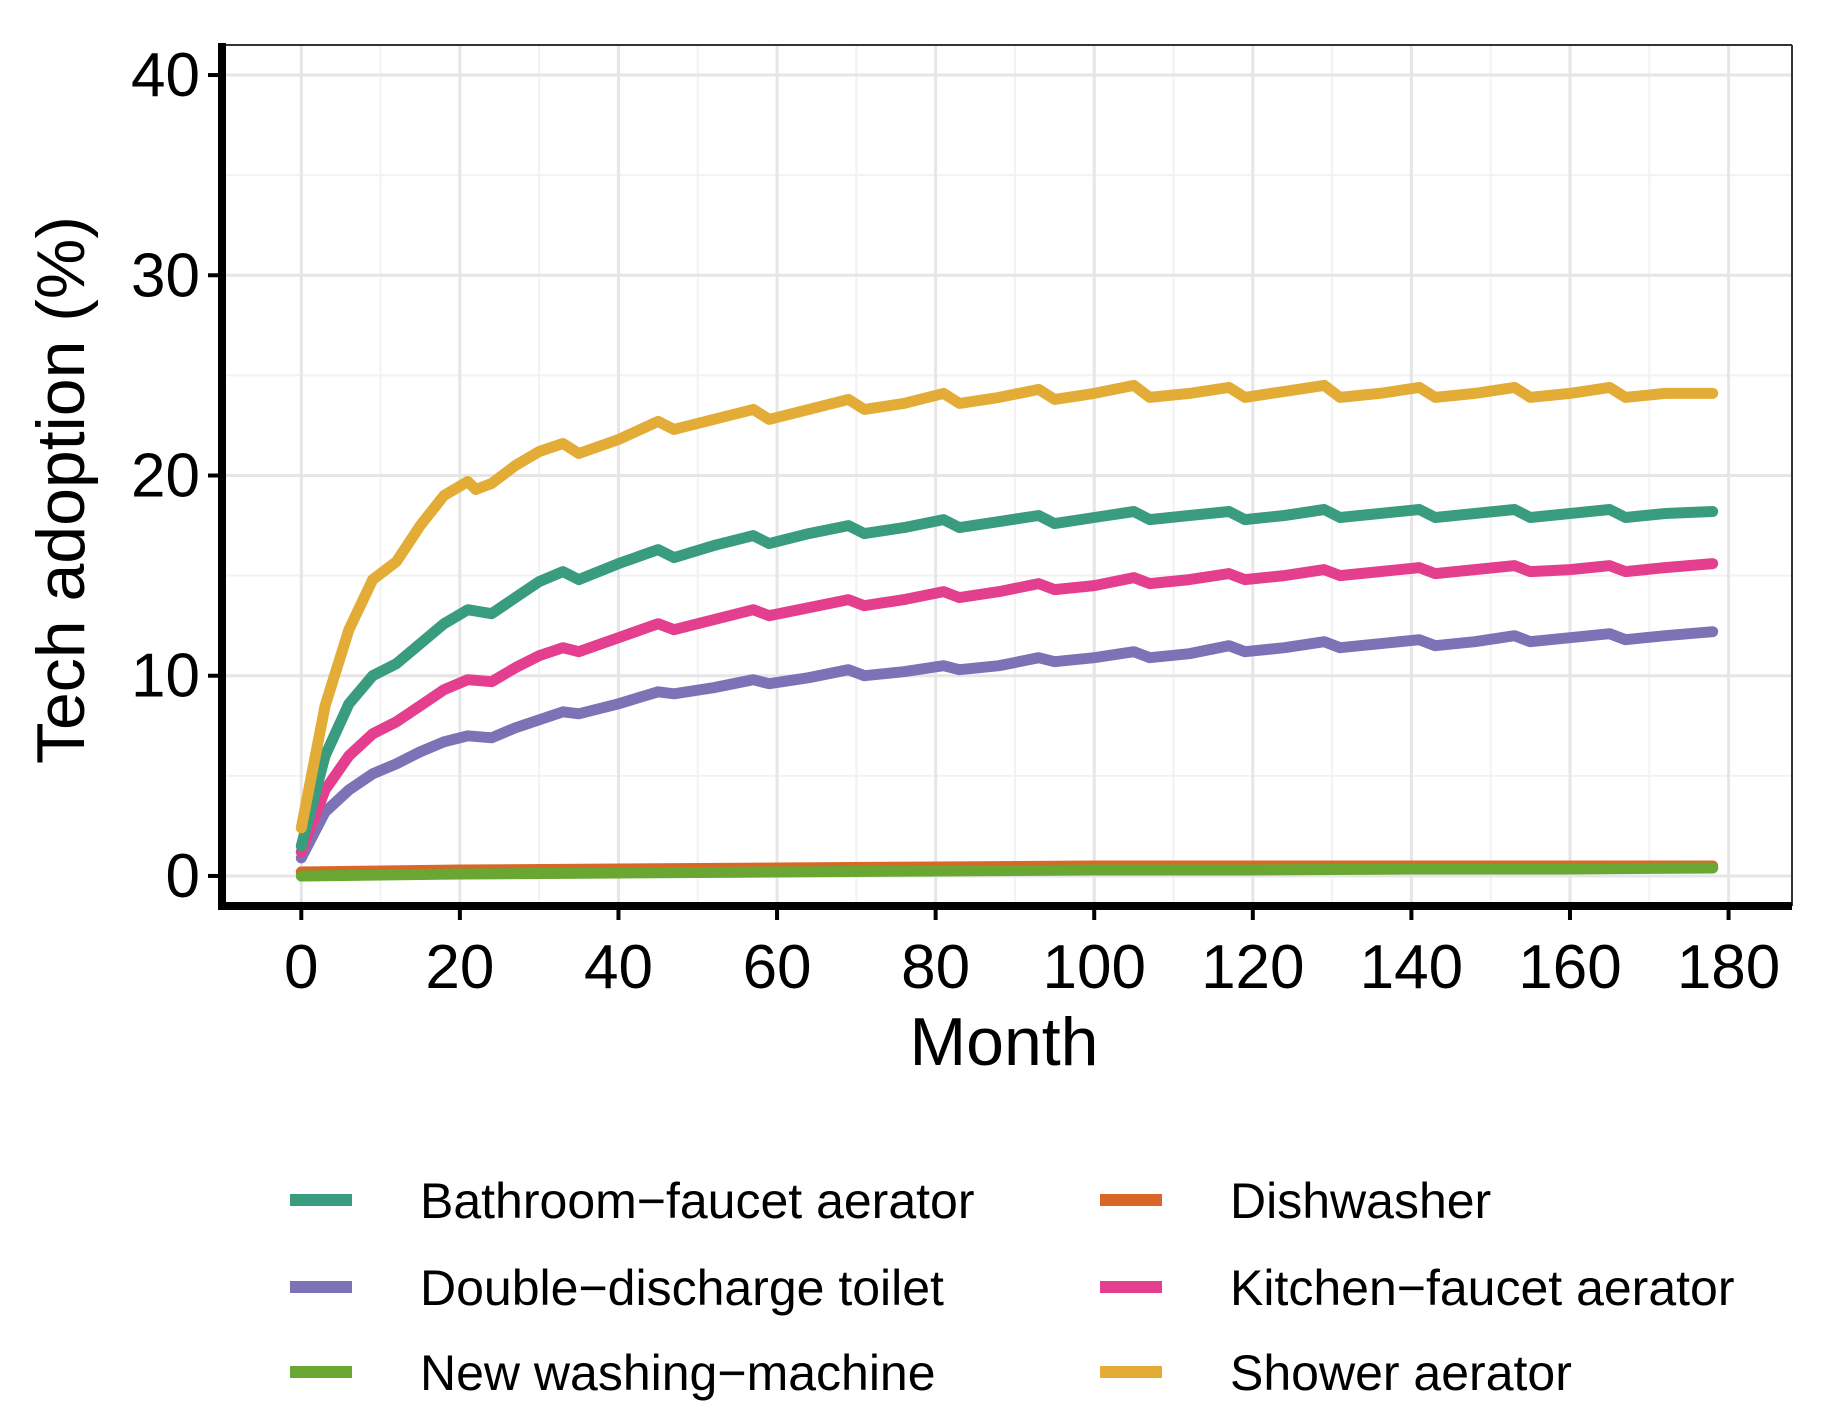  Describe the element at coordinates (165, 275) in the screenshot. I see `y-tick-label: 30` at that location.